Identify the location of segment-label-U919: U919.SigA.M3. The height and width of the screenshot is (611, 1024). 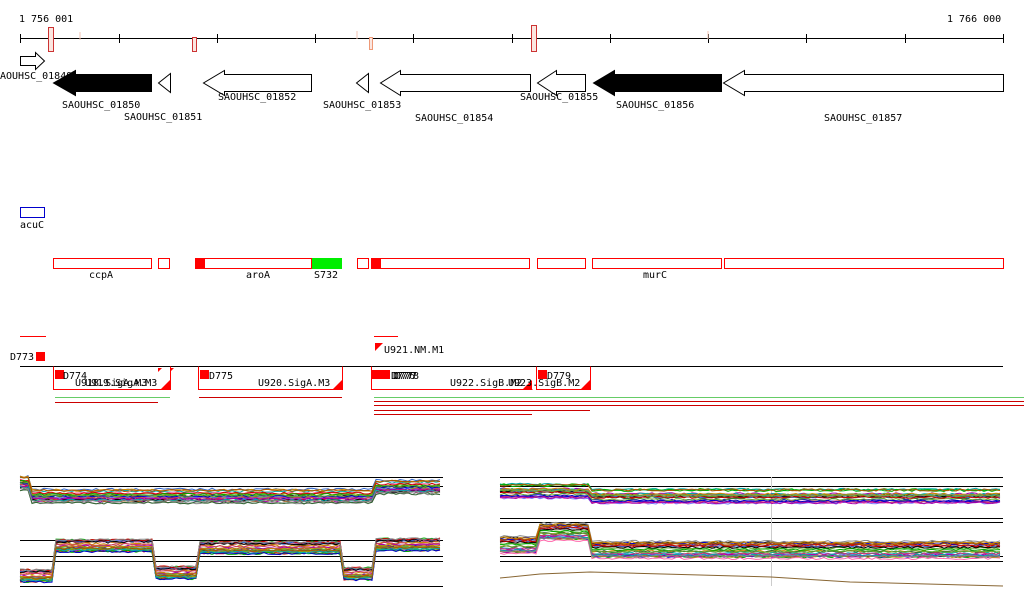
(121, 383).